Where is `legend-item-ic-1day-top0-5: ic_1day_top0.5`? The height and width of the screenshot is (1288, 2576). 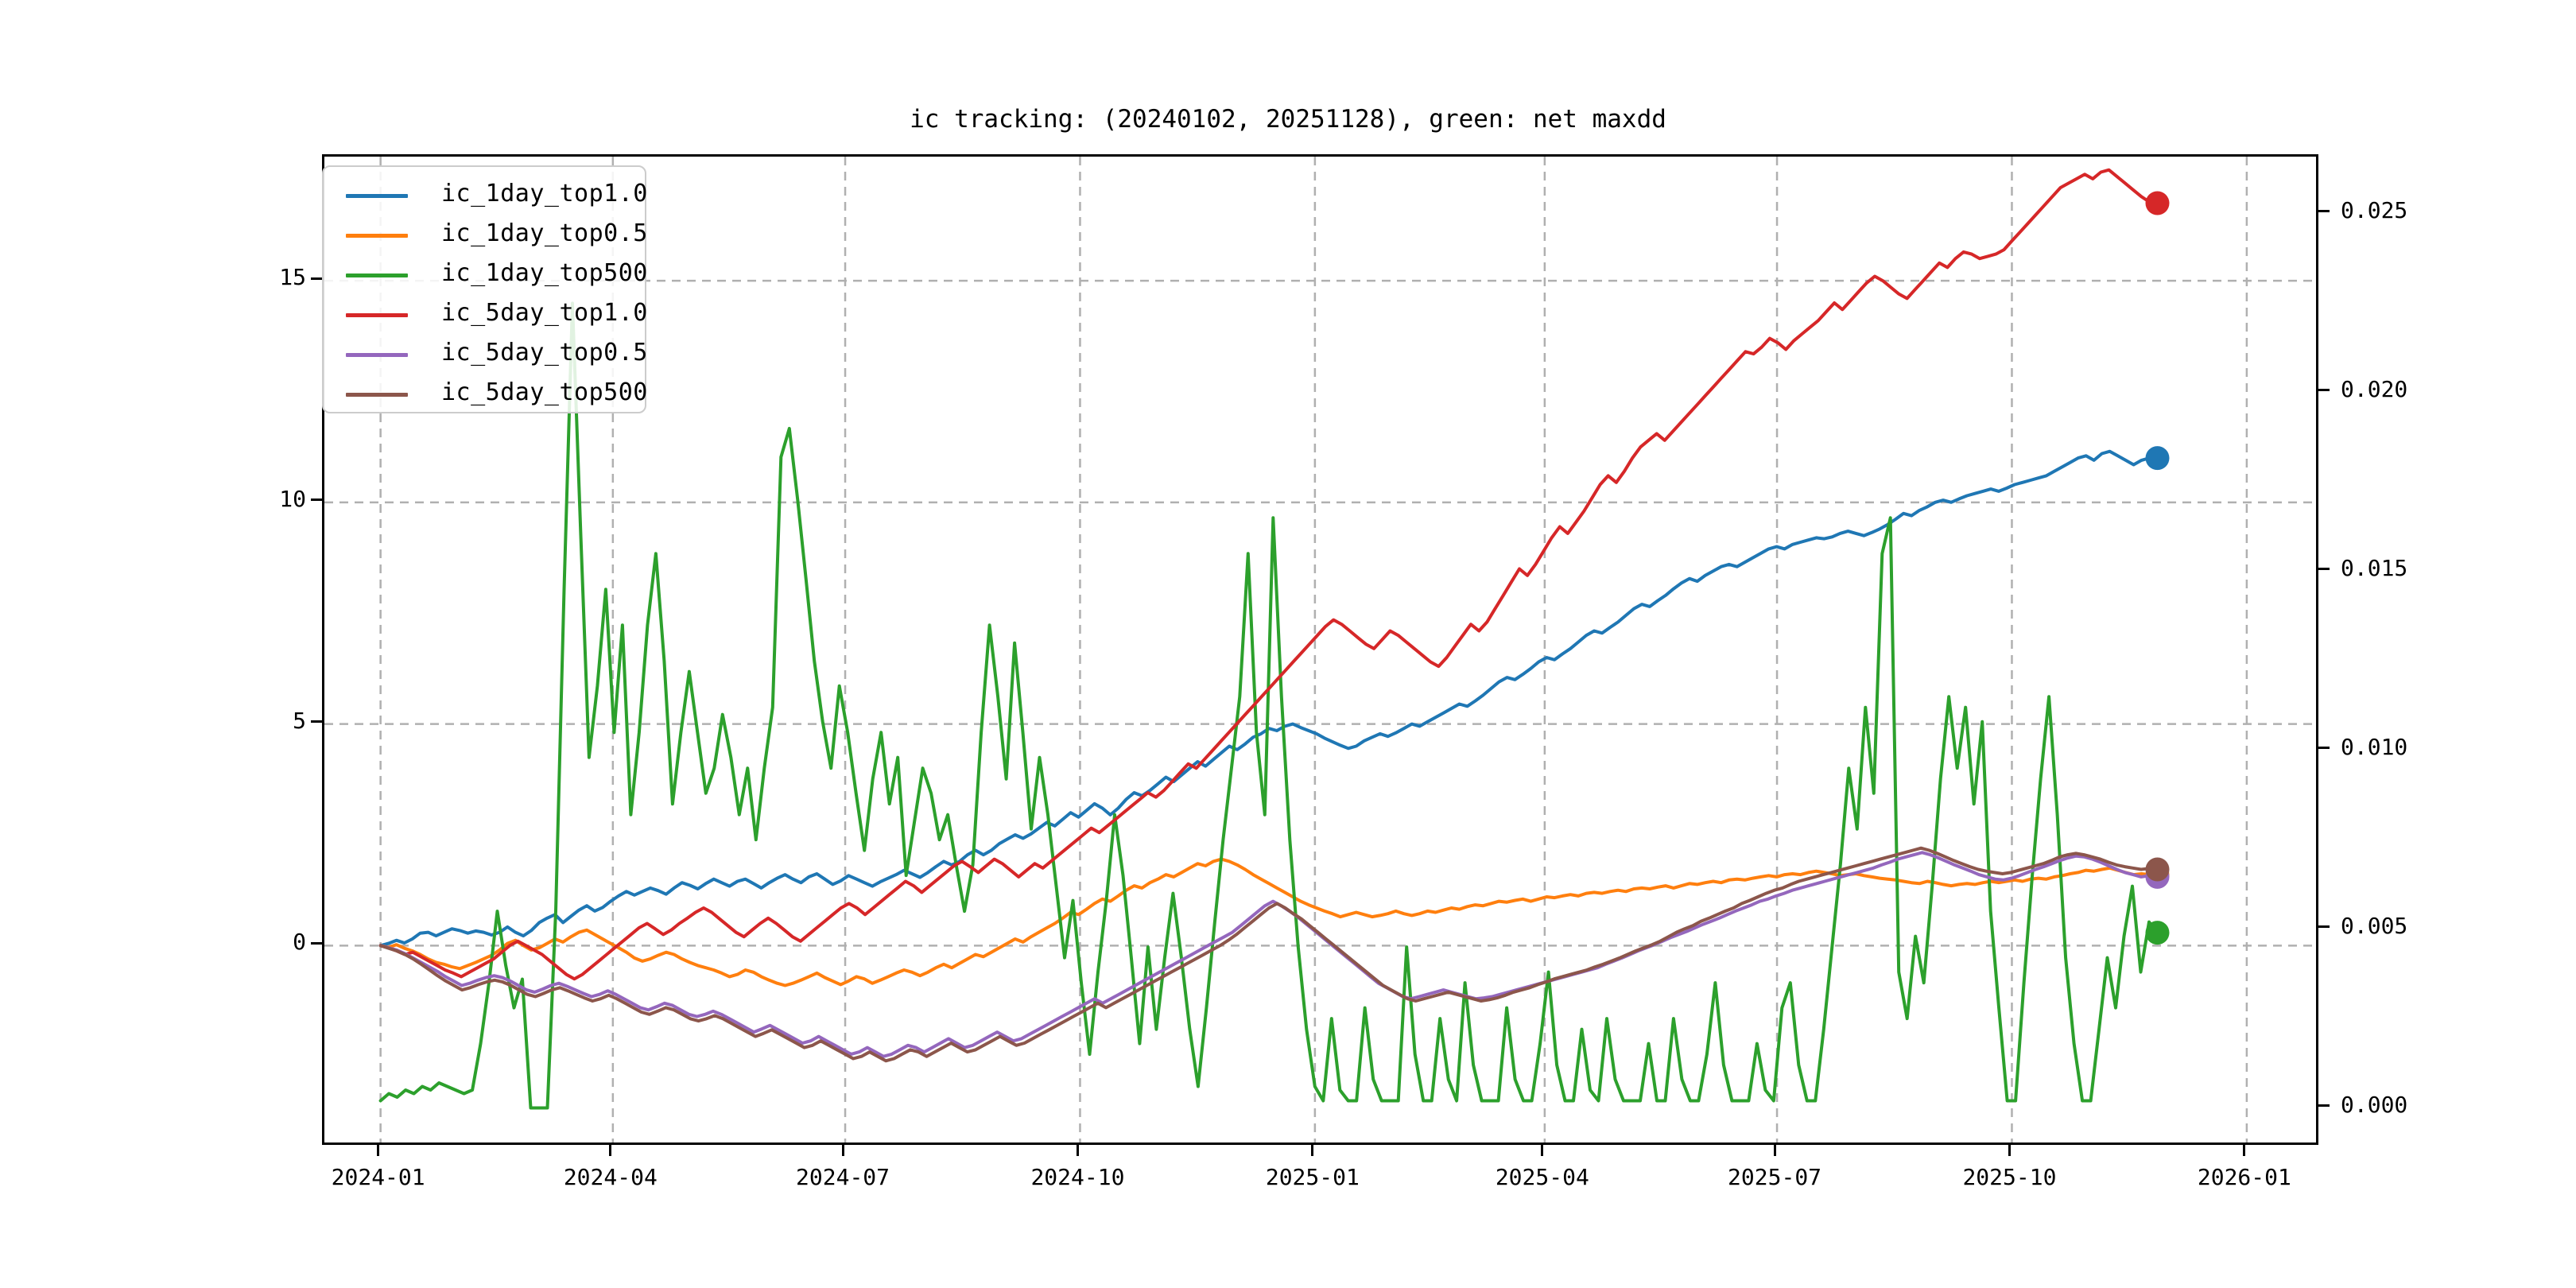 legend-item-ic-1day-top0-5: ic_1day_top0.5 is located at coordinates (486, 236).